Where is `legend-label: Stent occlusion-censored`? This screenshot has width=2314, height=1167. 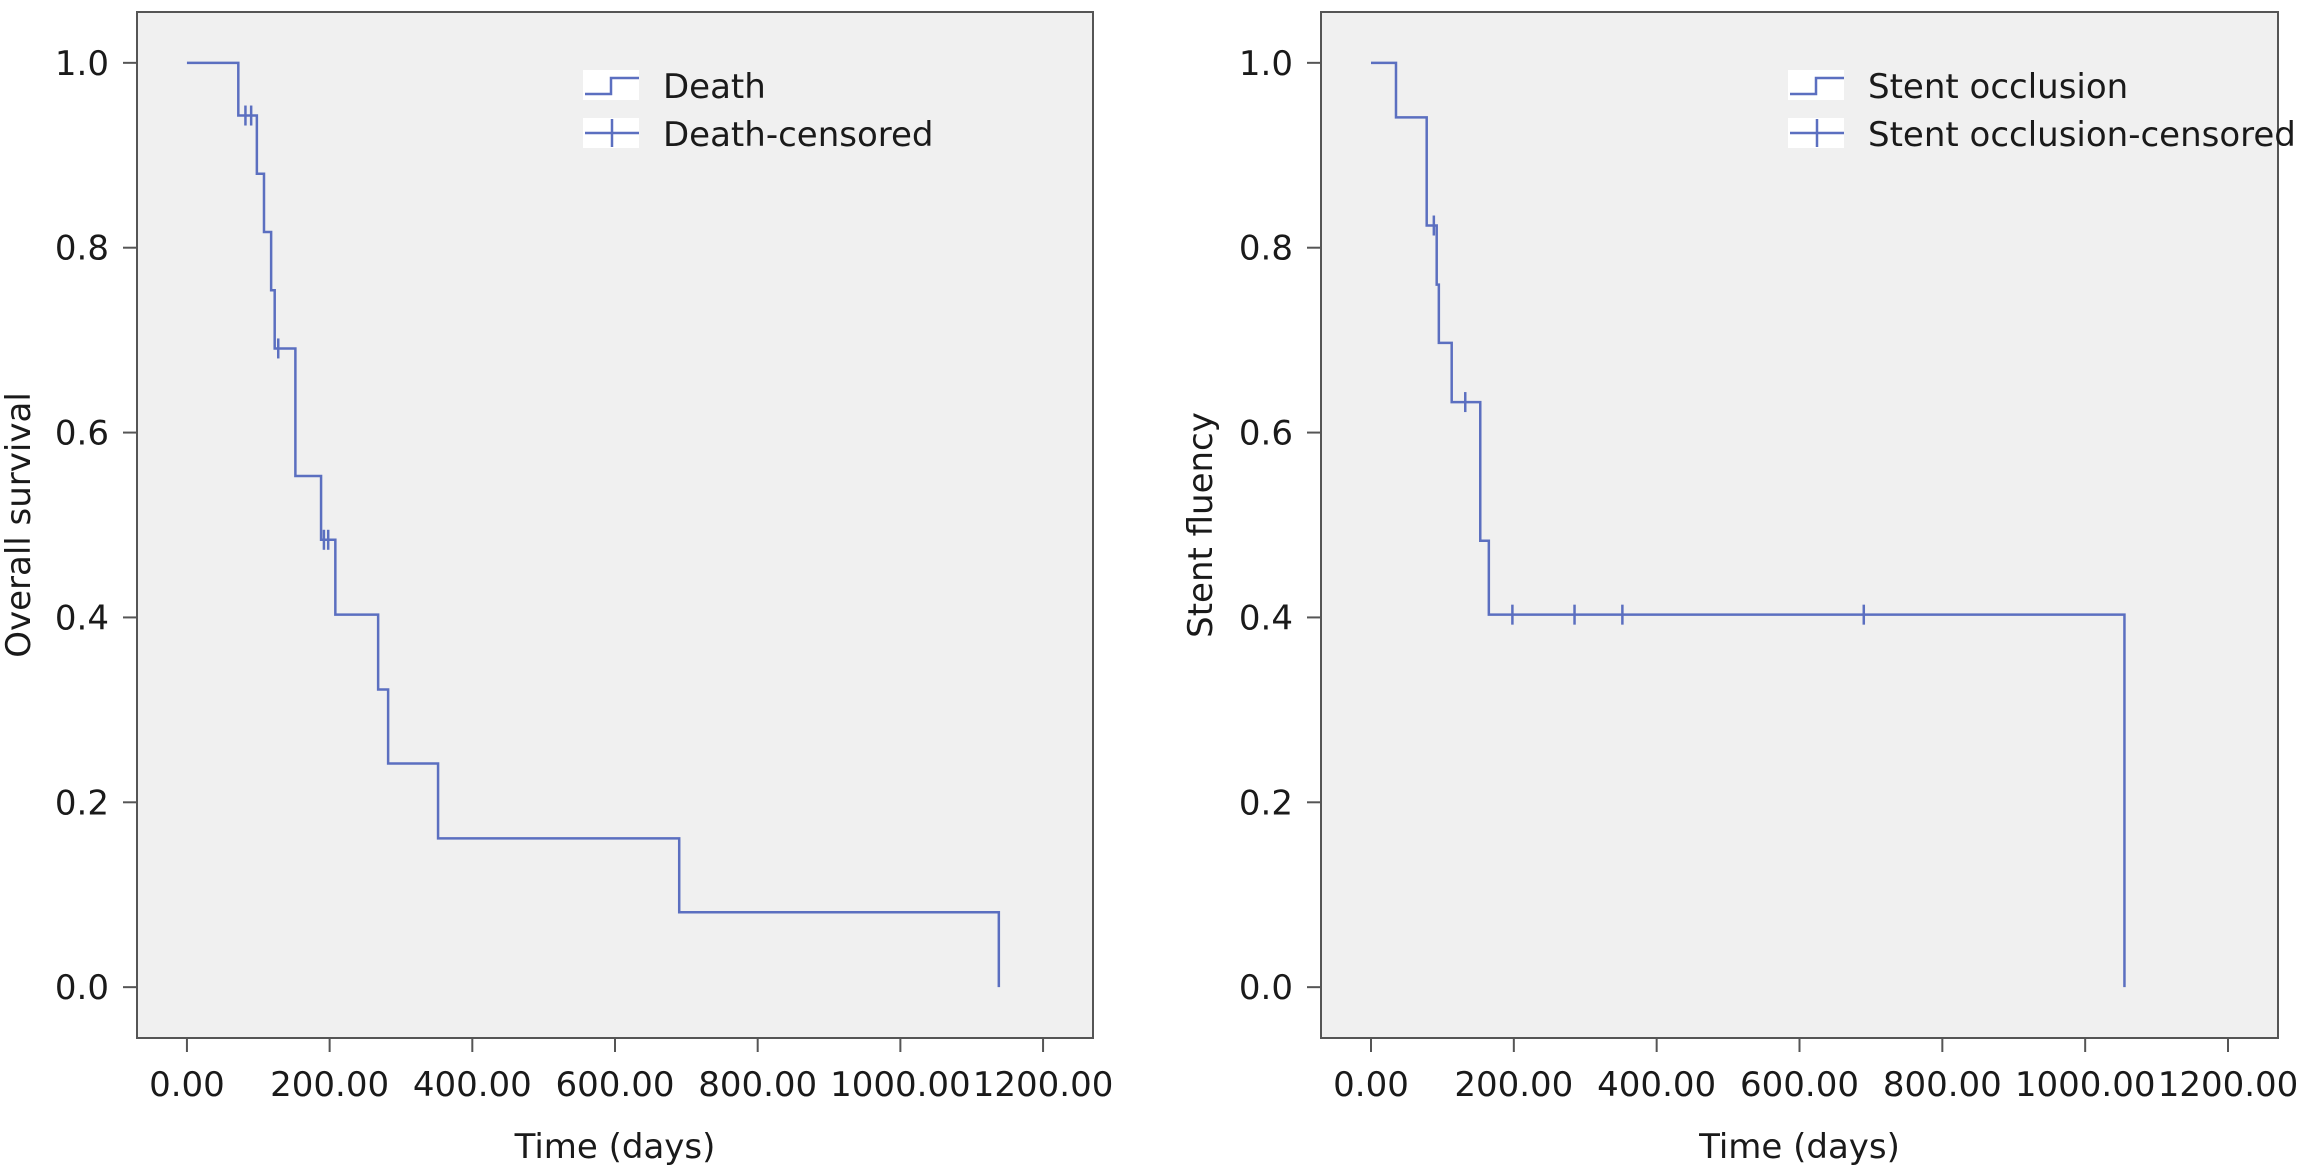
legend-label: Stent occlusion-censored is located at coordinates (2082, 135).